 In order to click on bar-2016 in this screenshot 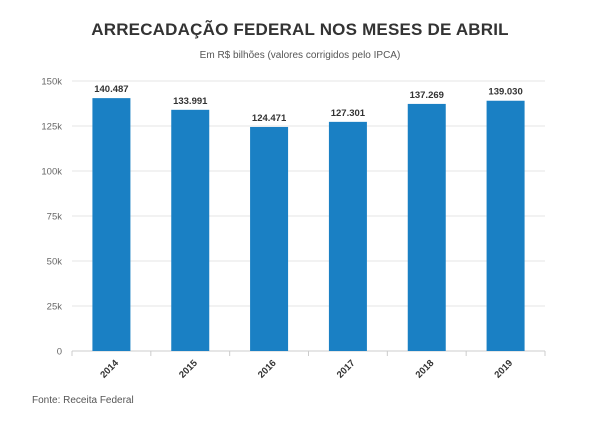, I will do `click(269, 238)`.